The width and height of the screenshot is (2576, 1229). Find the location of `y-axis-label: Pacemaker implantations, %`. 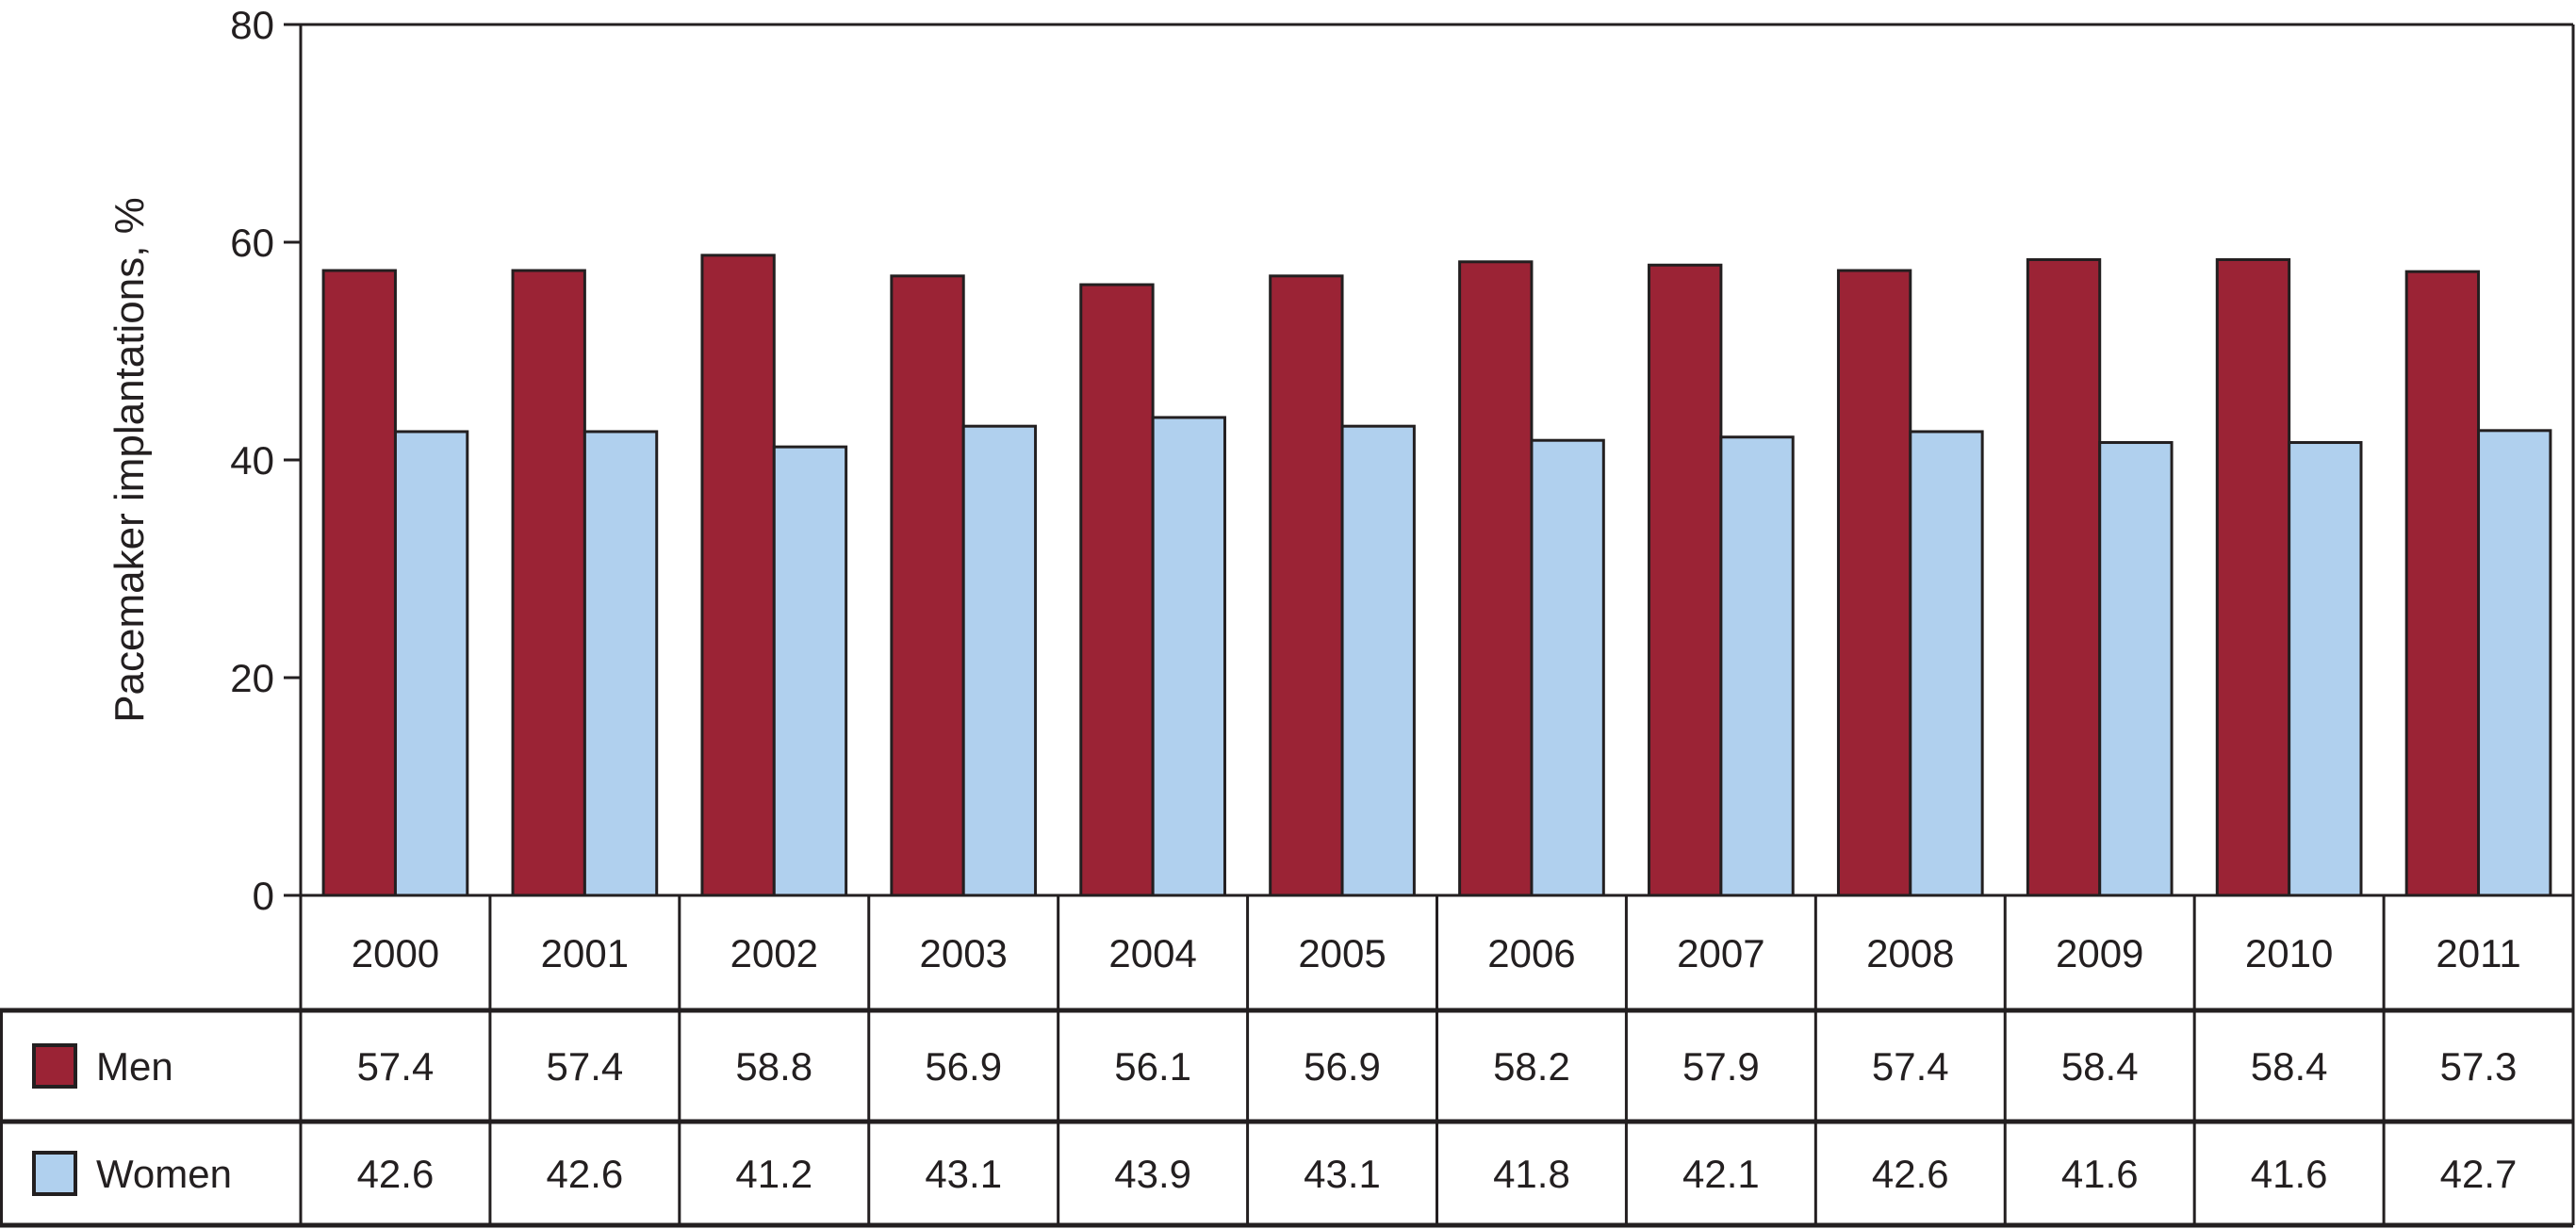

y-axis-label: Pacemaker implantations, % is located at coordinates (130, 460).